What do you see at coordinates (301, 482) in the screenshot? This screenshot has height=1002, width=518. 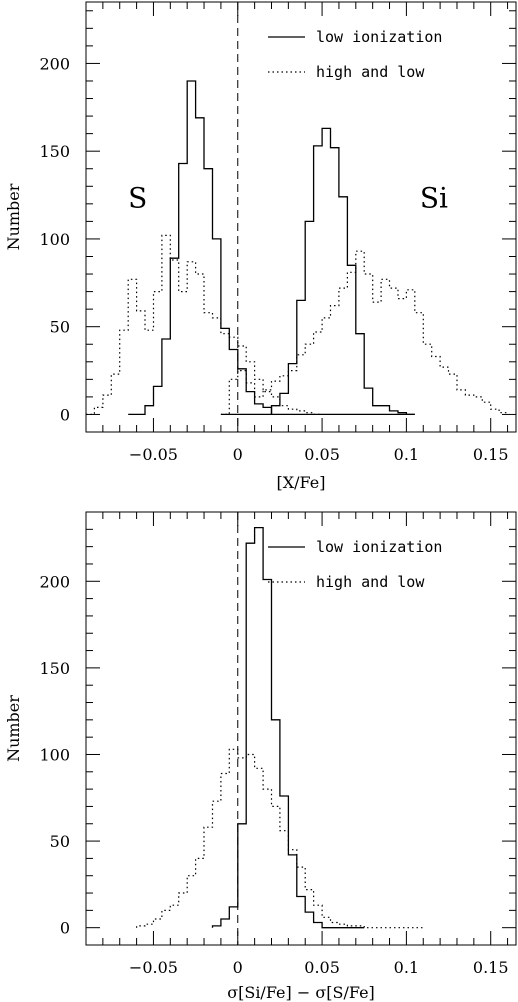 I see `x-axis-label: [X/Fe]` at bounding box center [301, 482].